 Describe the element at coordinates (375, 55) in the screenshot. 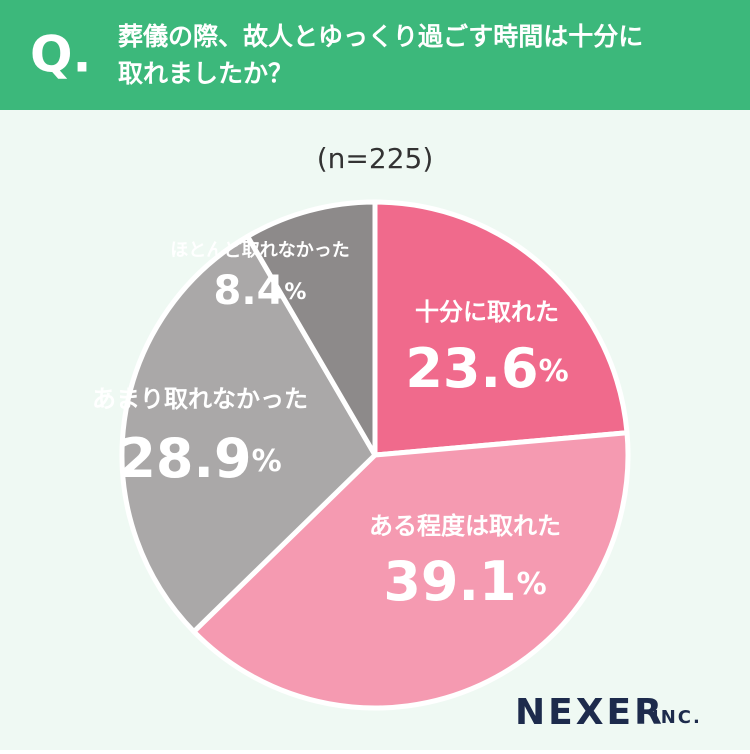

I see `header` at that location.